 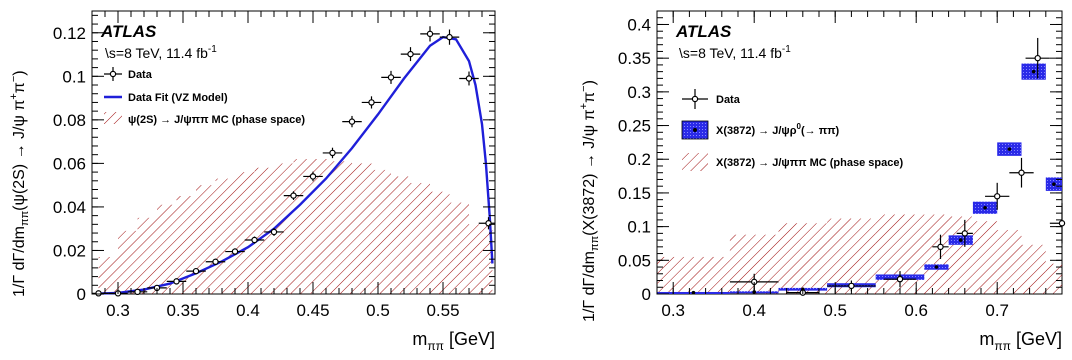 What do you see at coordinates (378, 310) in the screenshot?
I see `left-x-tick-label: 0.5` at bounding box center [378, 310].